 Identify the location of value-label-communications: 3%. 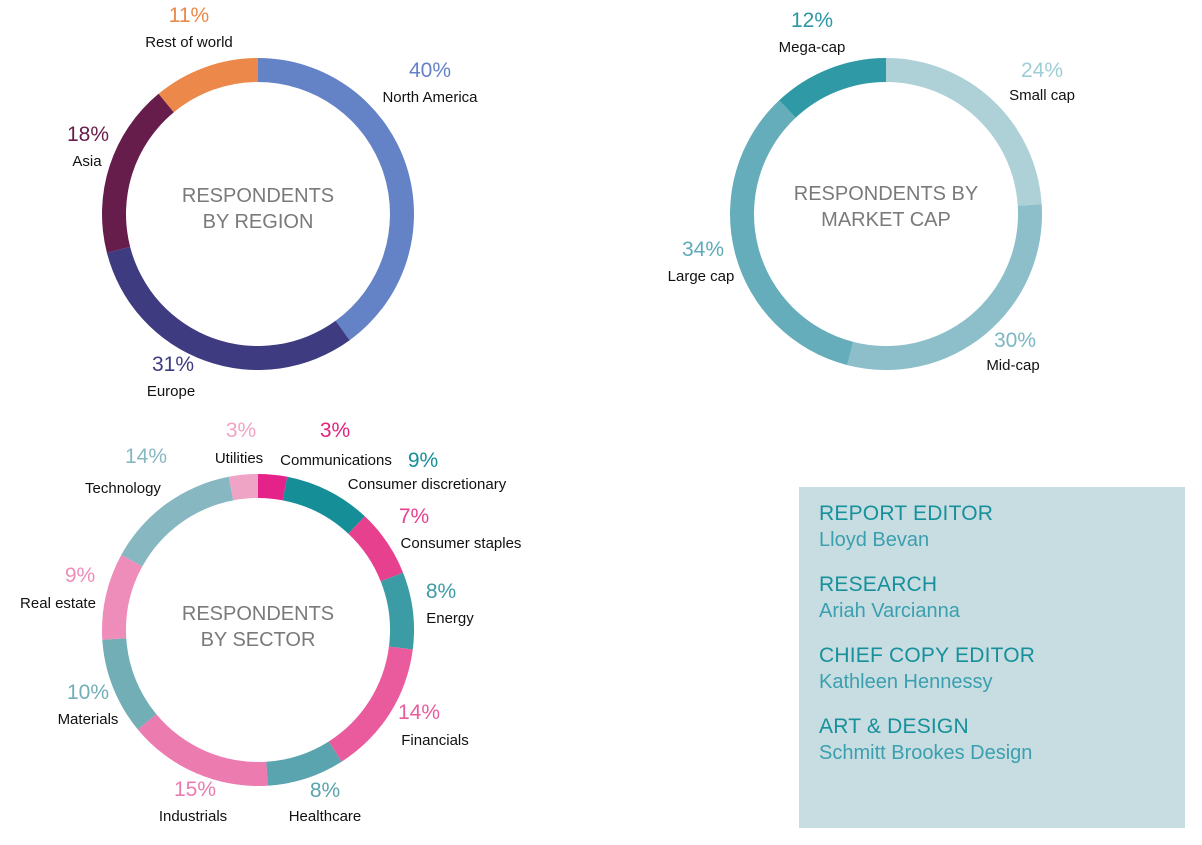
(335, 430).